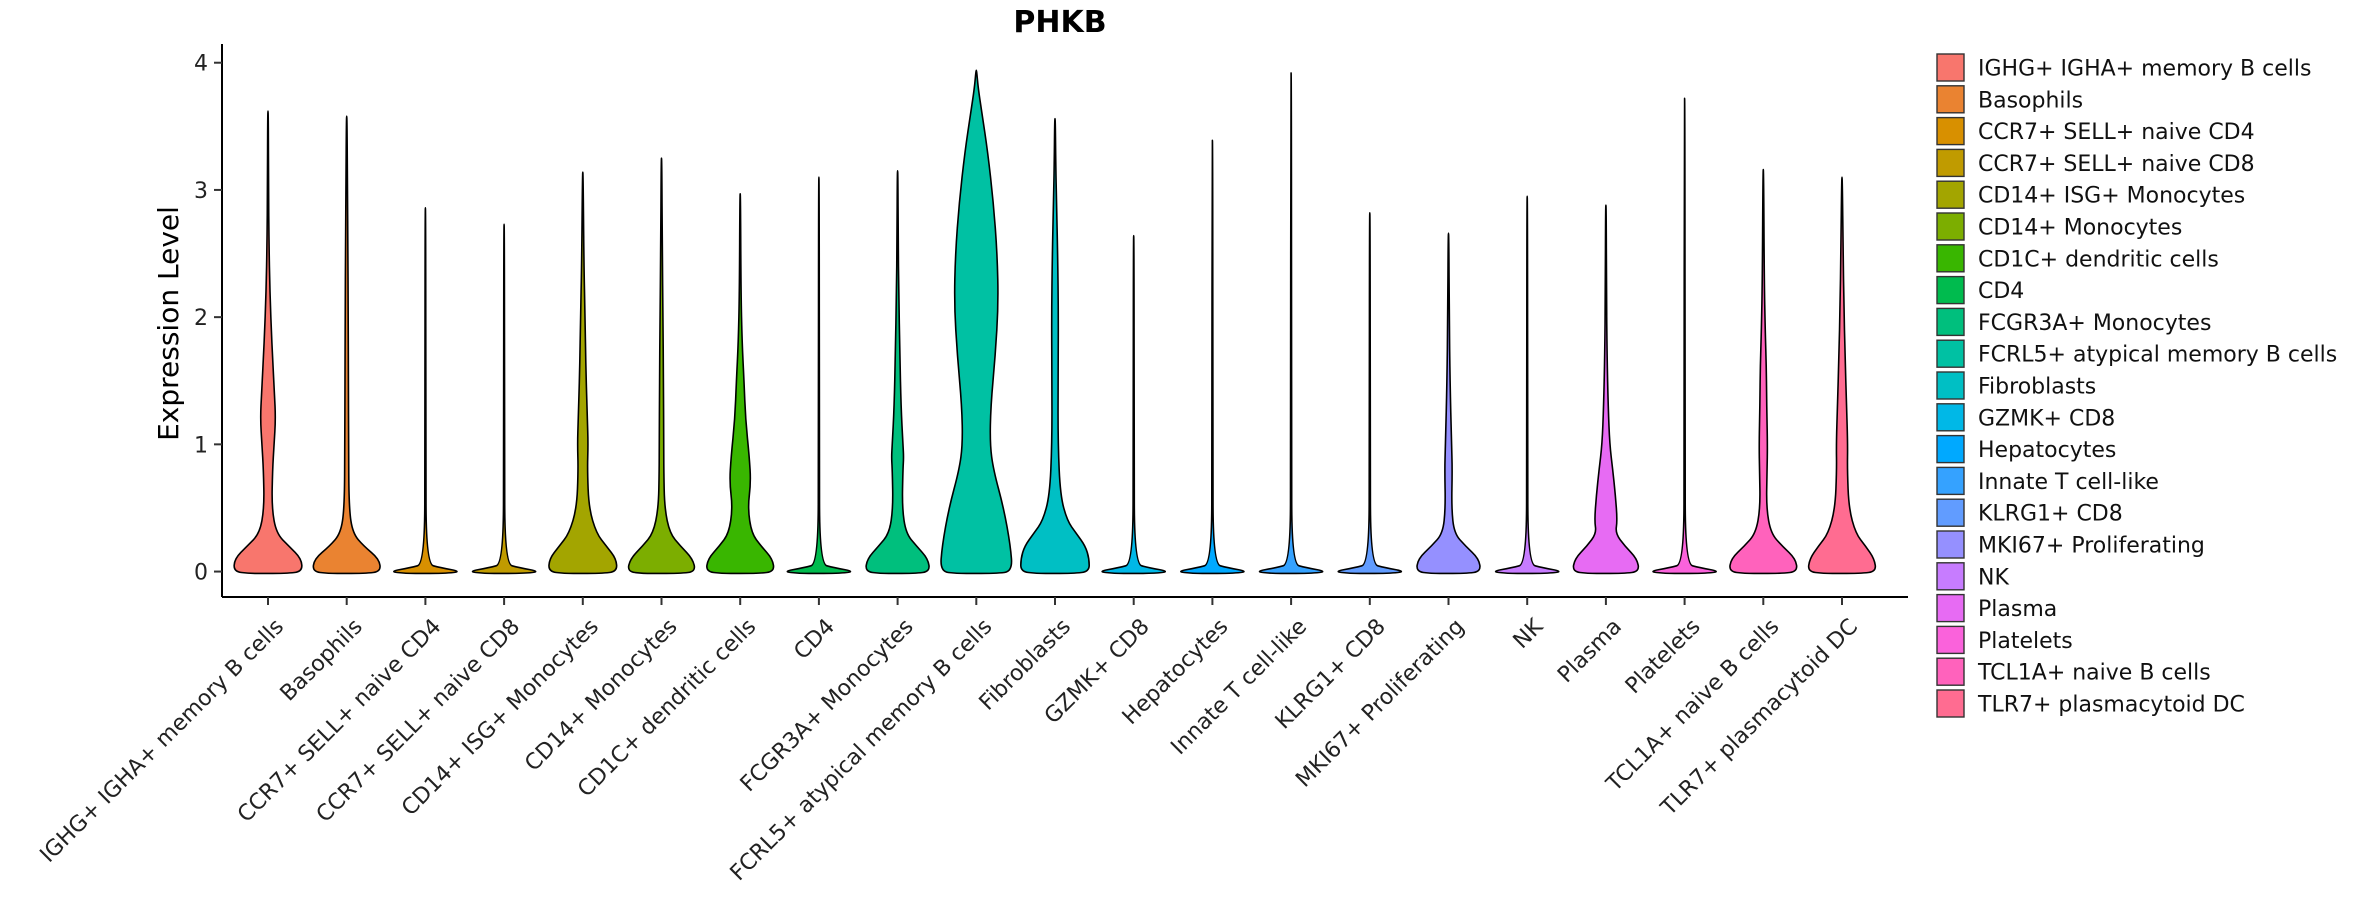  I want to click on chart-title: PHKB, so click(1059, 22).